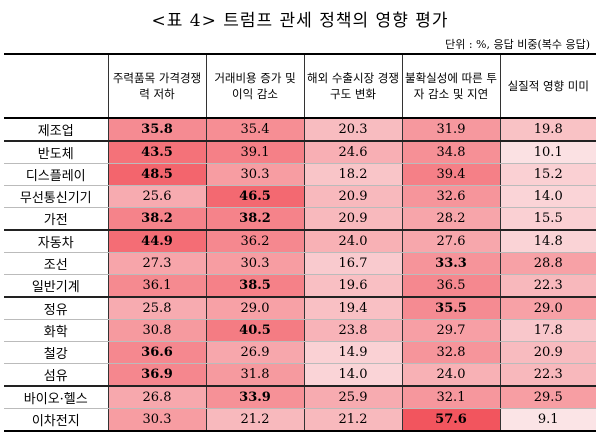 This screenshot has height=432, width=600. I want to click on table-row: 무선통신기기 25.6 46.5 20.9 32.6 14.0, so click(300, 196).